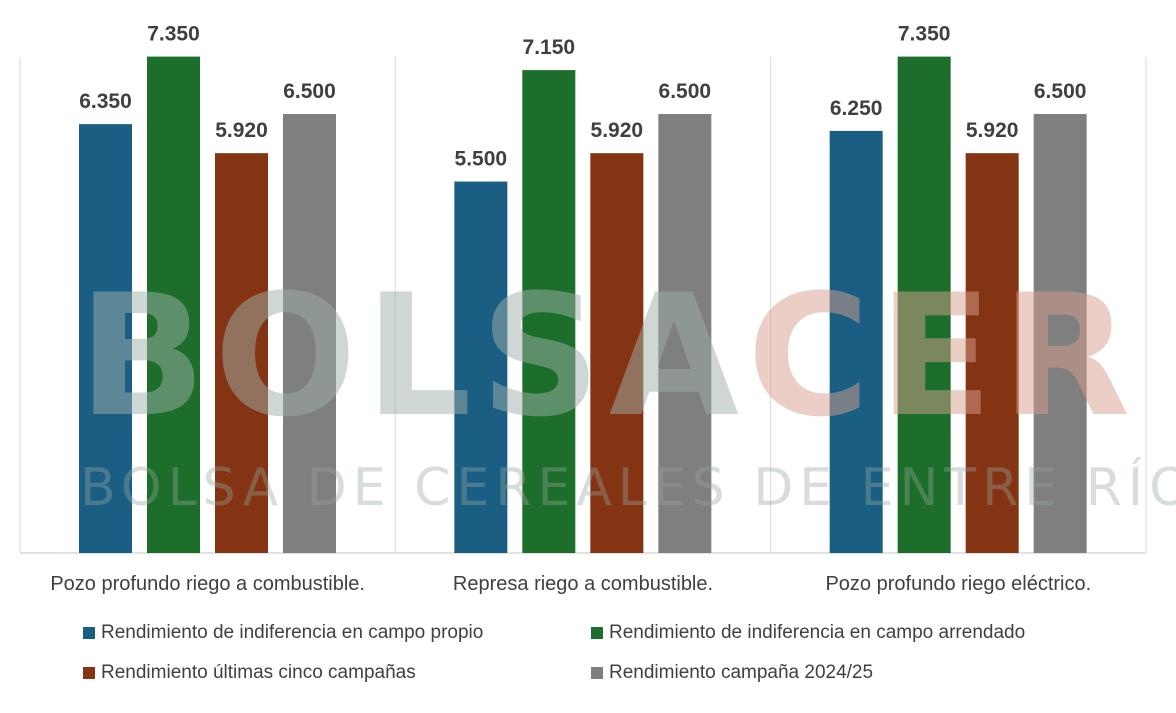 Image resolution: width=1176 pixels, height=713 pixels. I want to click on x-tick-label: Represa riego a combustible., so click(583, 584).